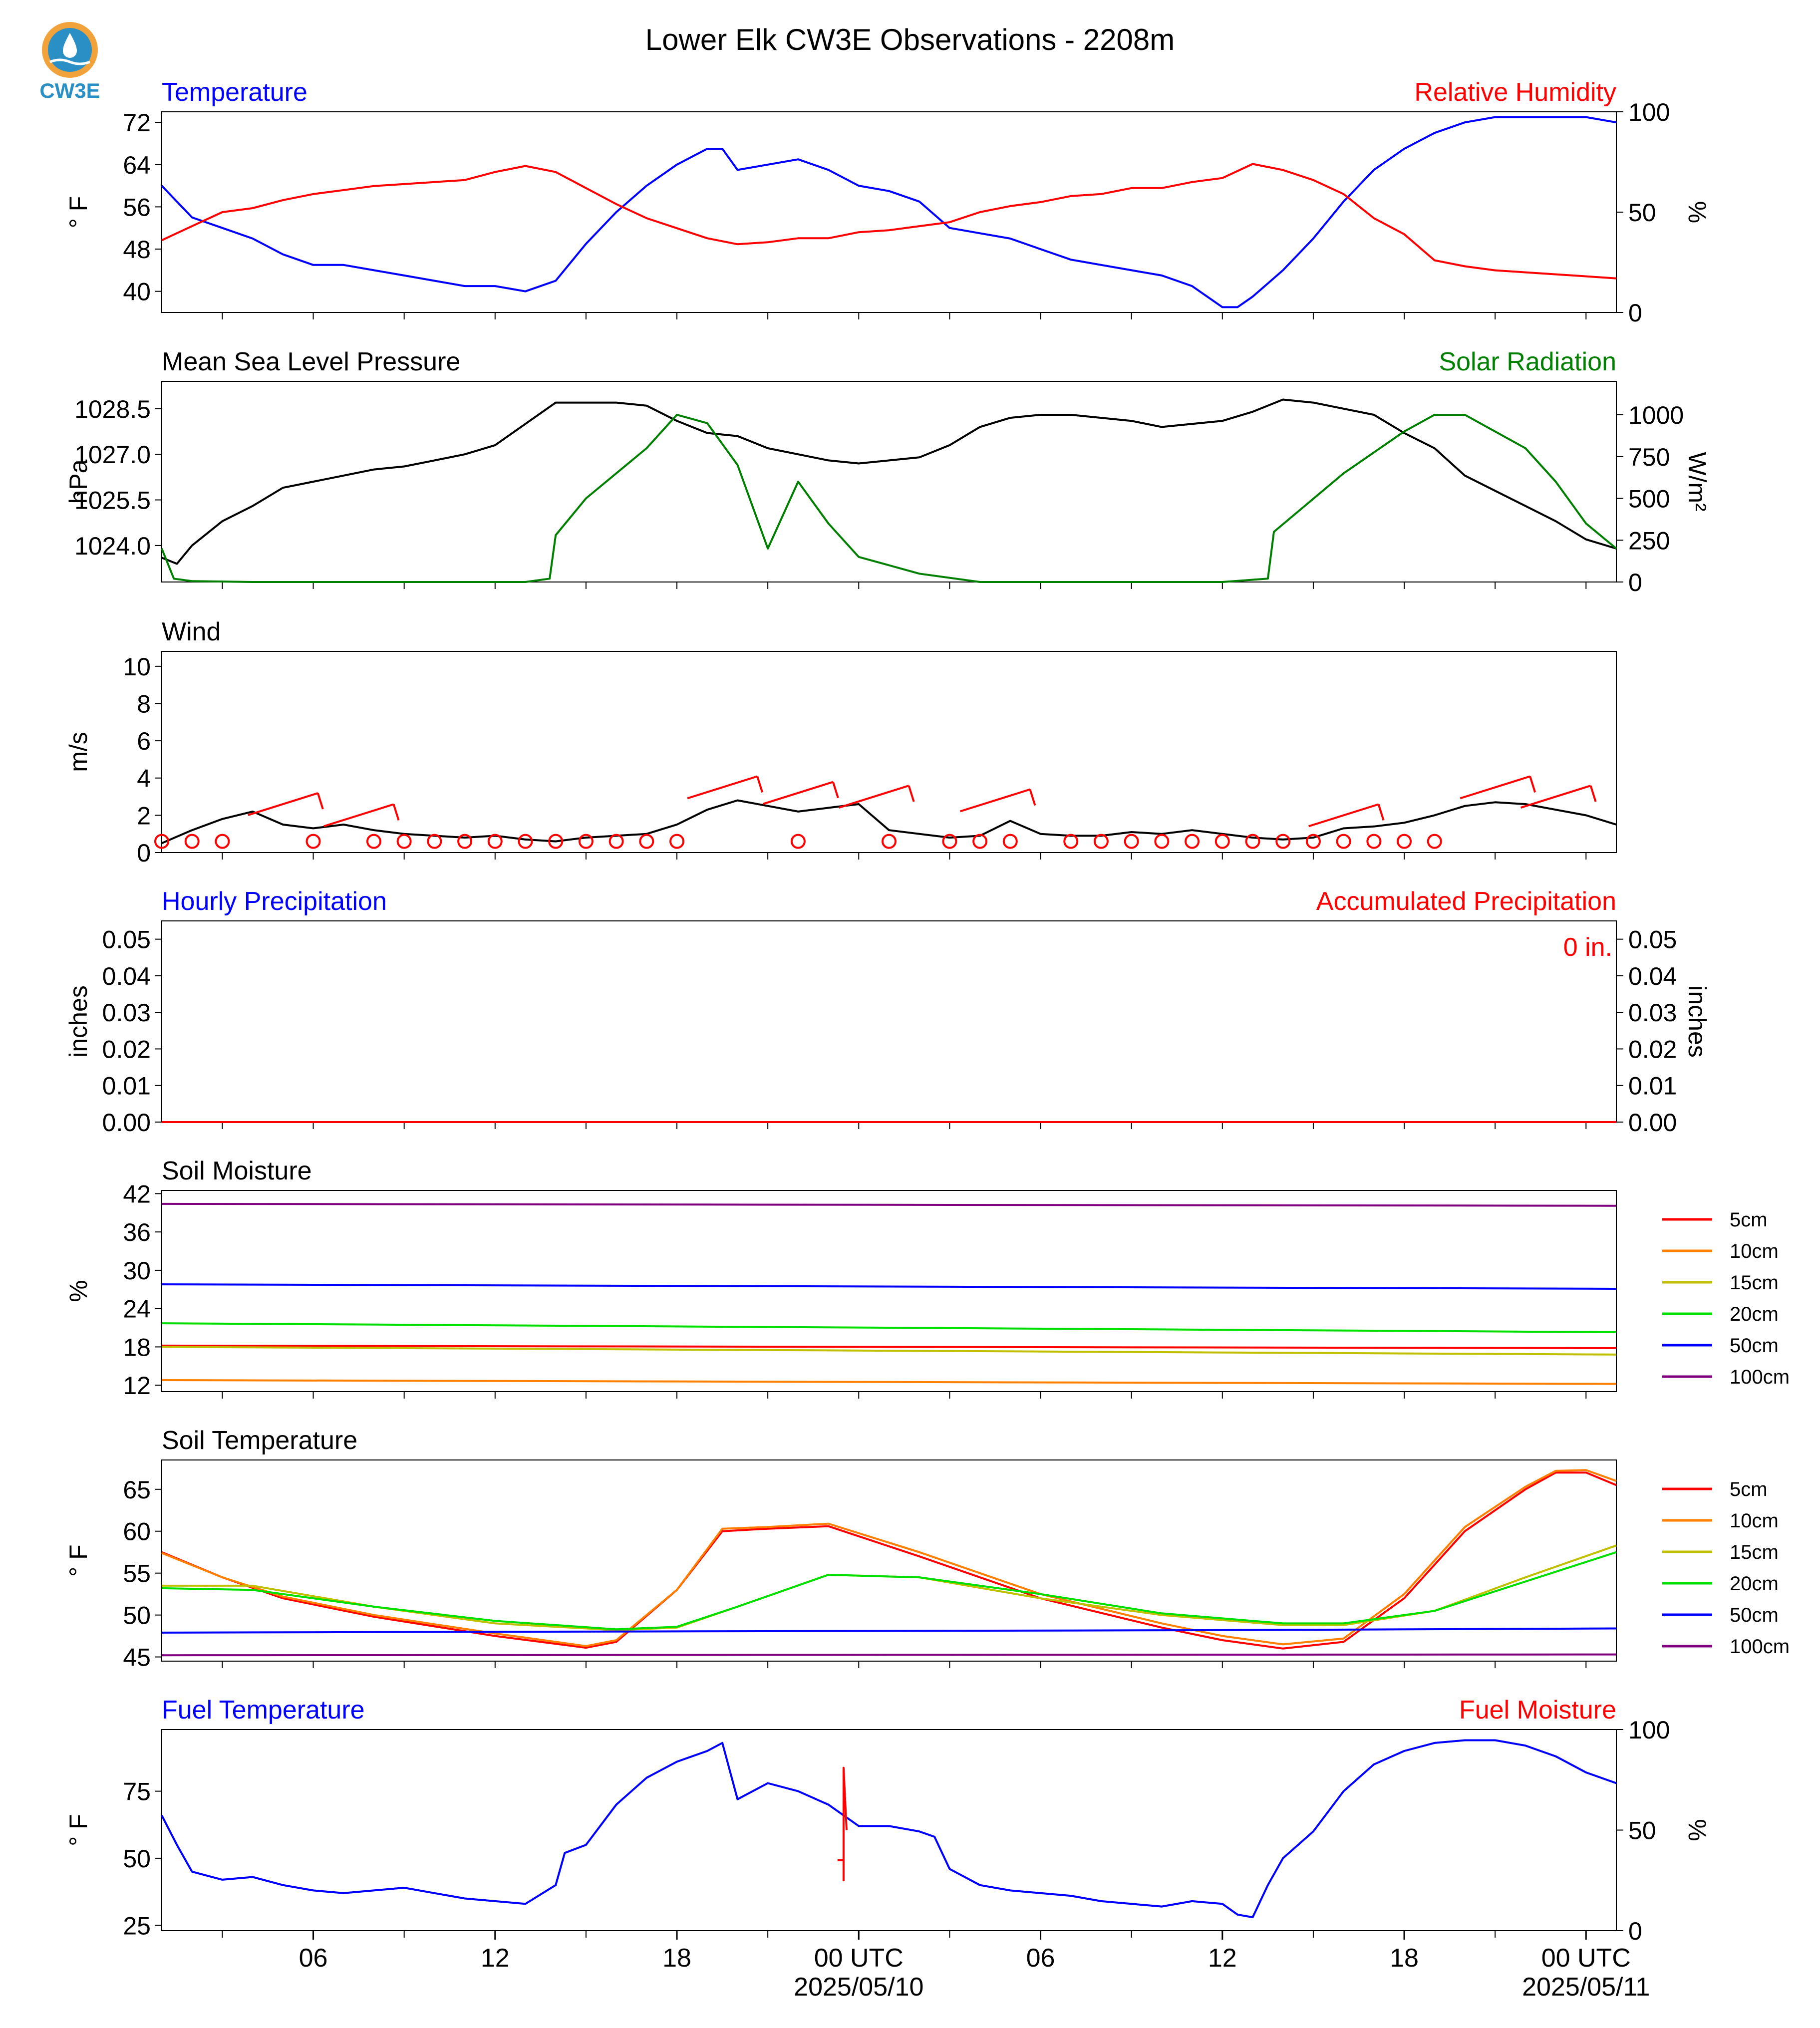  Describe the element at coordinates (263, 1710) in the screenshot. I see `panel-title-left: Fuel Temperature` at that location.